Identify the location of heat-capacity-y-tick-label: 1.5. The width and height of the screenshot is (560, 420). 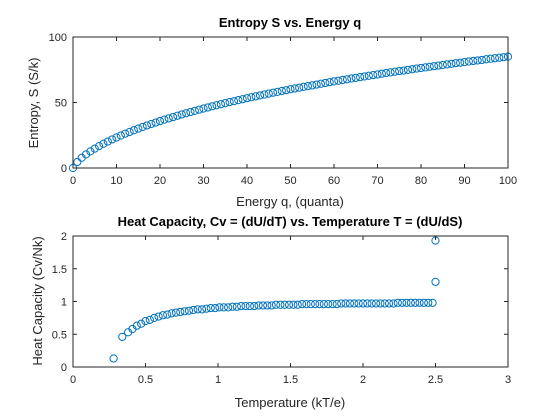
(59, 270).